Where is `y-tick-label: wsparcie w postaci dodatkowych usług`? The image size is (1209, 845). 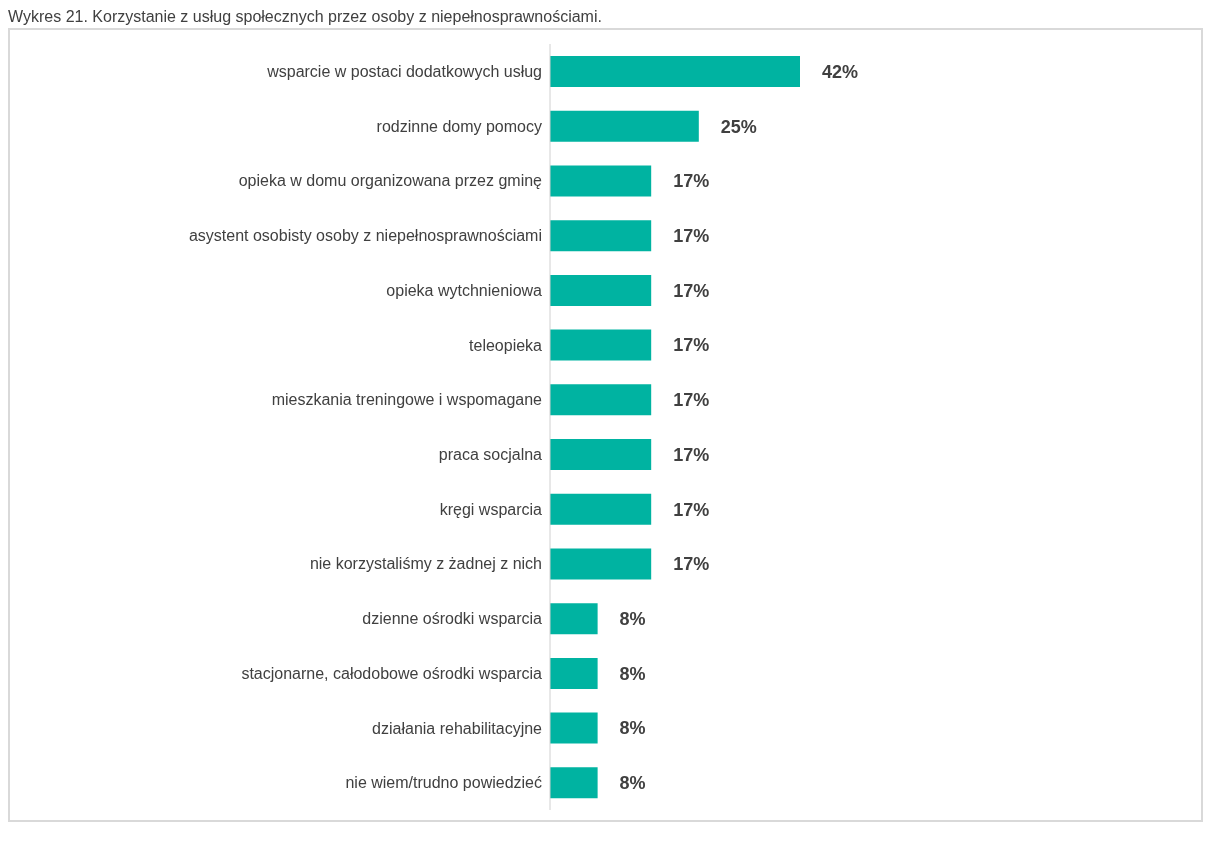 y-tick-label: wsparcie w postaci dodatkowych usług is located at coordinates (404, 72).